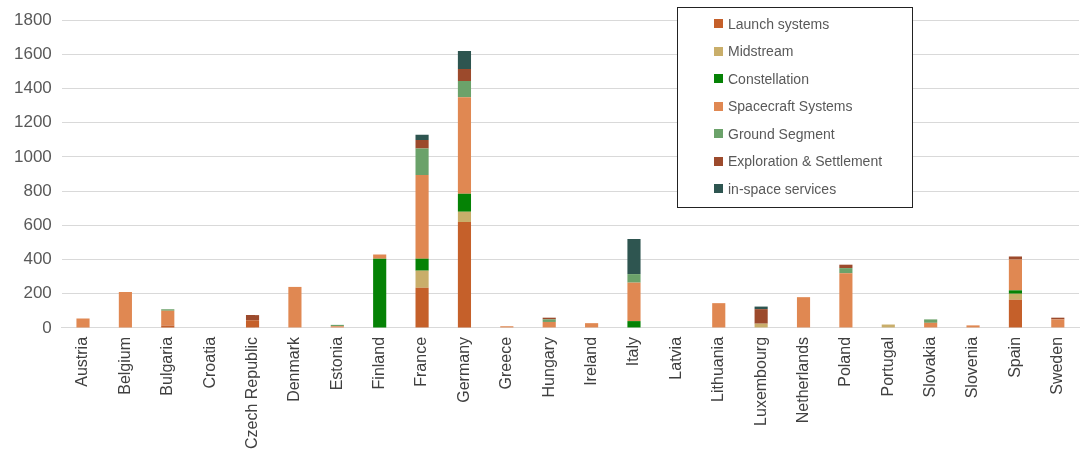 Image resolution: width=1083 pixels, height=452 pixels. I want to click on x-tick-label: Austria, so click(82, 361).